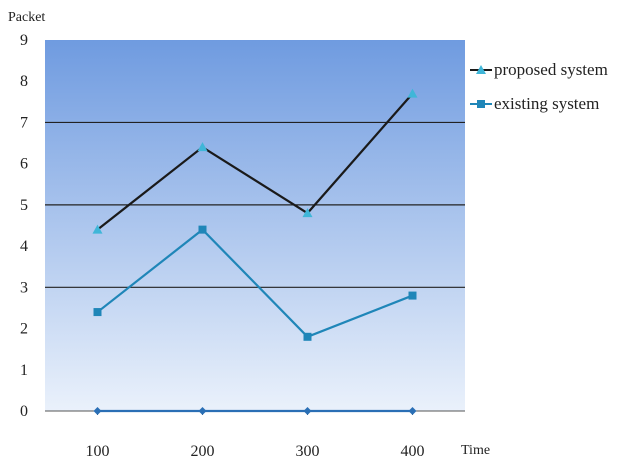 The height and width of the screenshot is (461, 627). I want to click on y-tick-label: 2, so click(24, 329).